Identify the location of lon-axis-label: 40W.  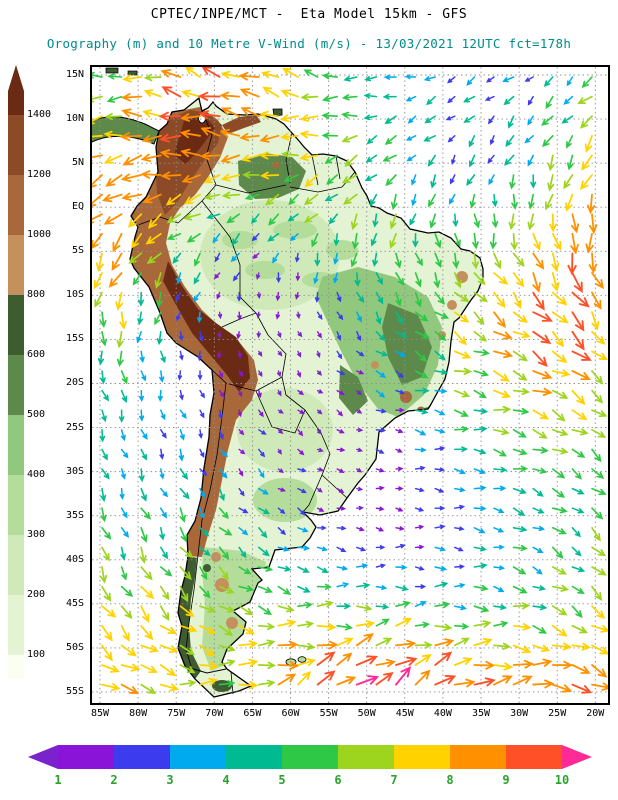
(442, 713).